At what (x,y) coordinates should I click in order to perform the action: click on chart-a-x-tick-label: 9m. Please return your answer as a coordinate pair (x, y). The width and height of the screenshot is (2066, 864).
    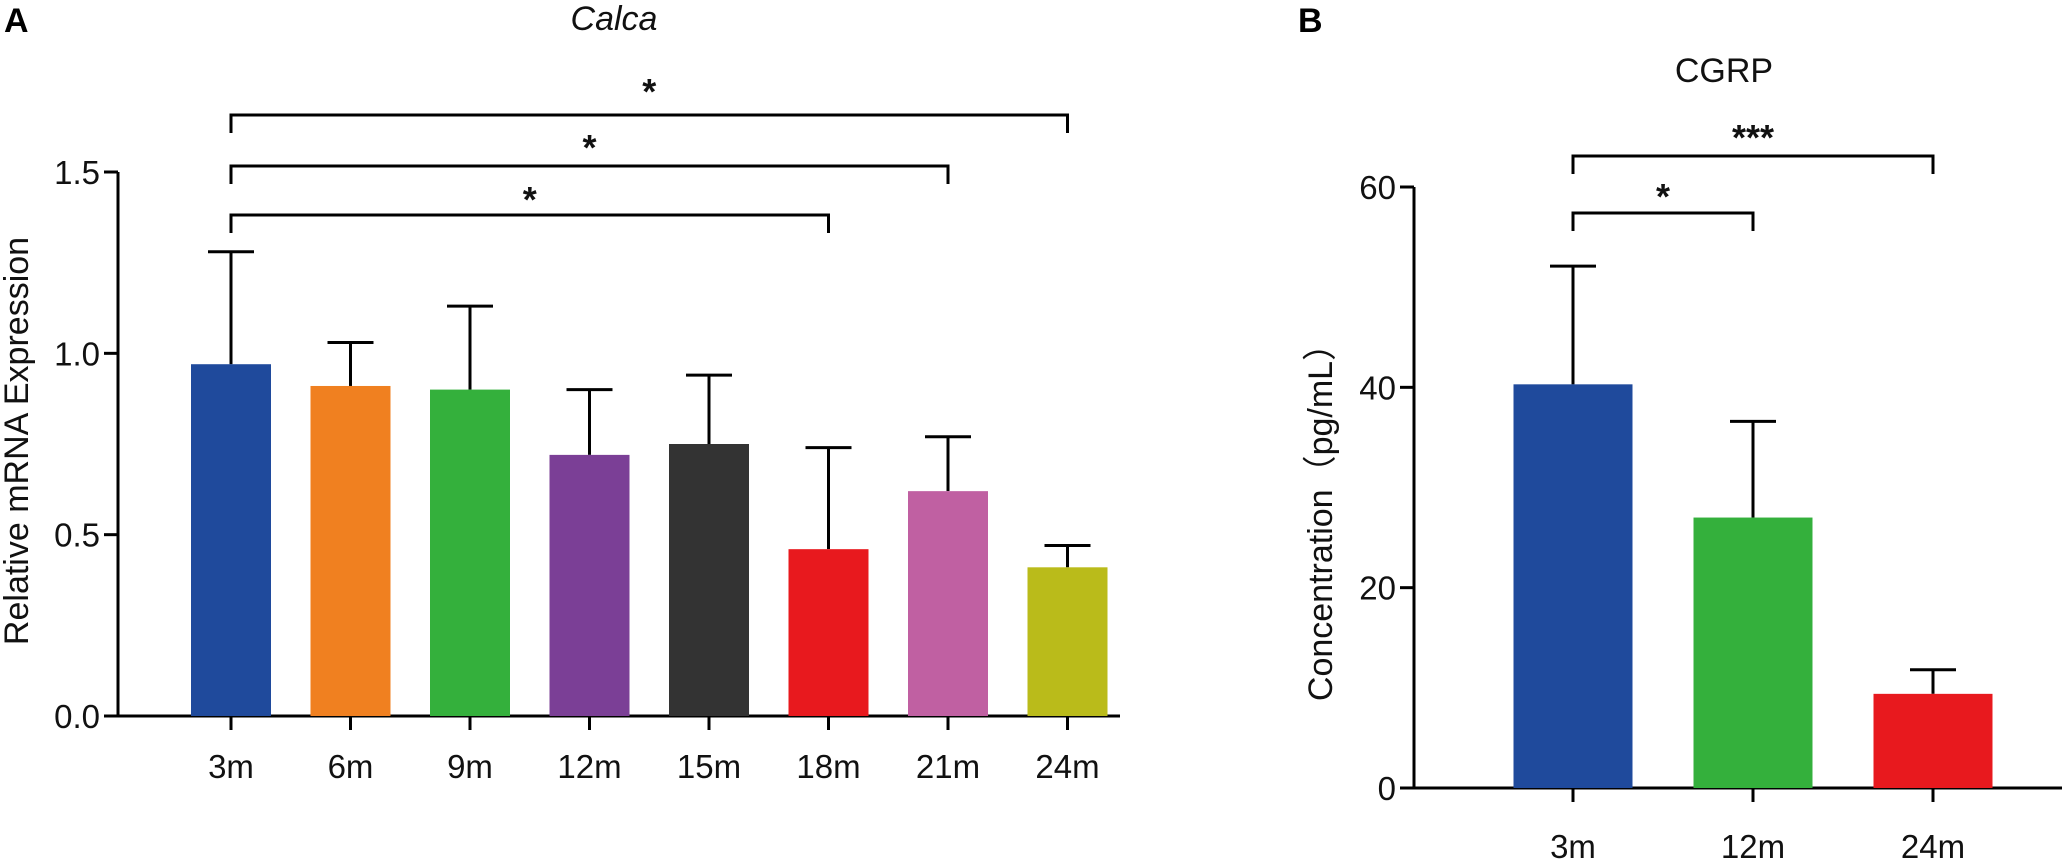
    Looking at the image, I should click on (470, 766).